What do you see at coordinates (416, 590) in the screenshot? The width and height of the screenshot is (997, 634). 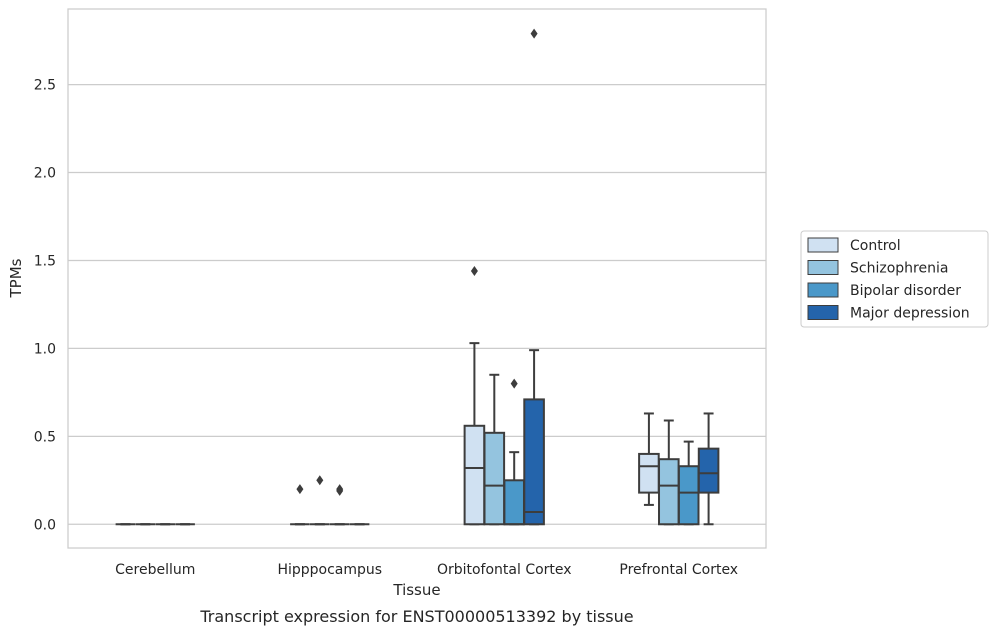 I see `x-axis-label: Tissue` at bounding box center [416, 590].